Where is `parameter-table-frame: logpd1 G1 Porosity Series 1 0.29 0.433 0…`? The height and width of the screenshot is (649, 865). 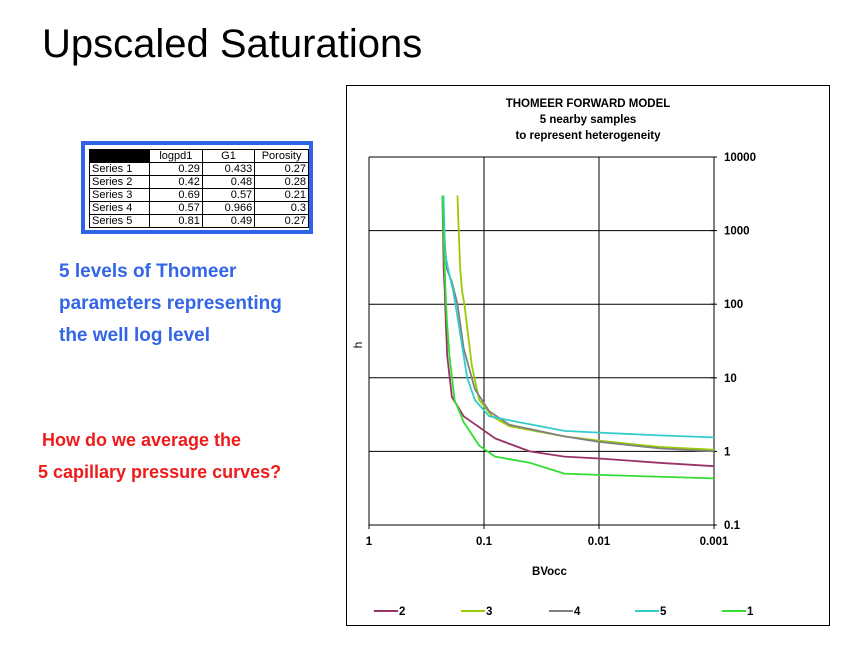
parameter-table-frame: logpd1 G1 Porosity Series 1 0.29 0.433 0… is located at coordinates (197, 187).